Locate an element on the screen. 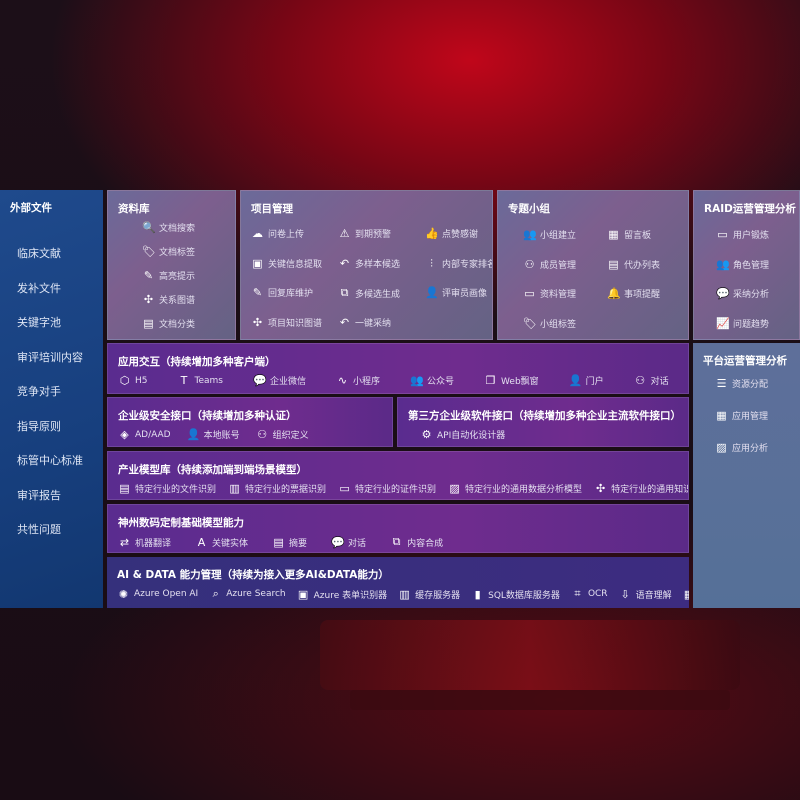 The width and height of the screenshot is (800, 800). feature-item: 👥 角色管理 is located at coordinates (742, 264).